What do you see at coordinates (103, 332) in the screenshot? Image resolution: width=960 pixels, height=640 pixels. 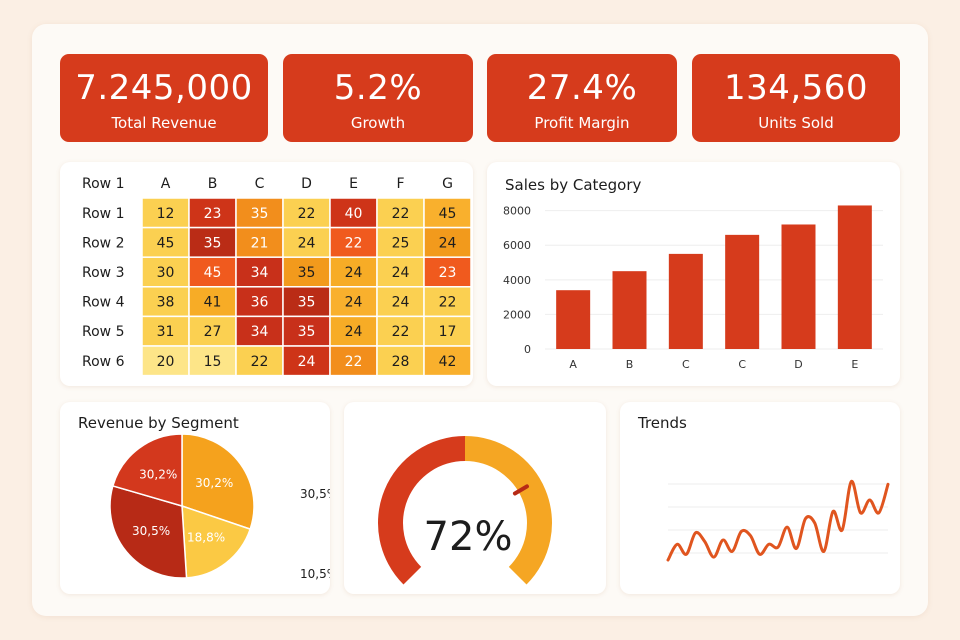 I see `heatmap-row-label: Row 5` at bounding box center [103, 332].